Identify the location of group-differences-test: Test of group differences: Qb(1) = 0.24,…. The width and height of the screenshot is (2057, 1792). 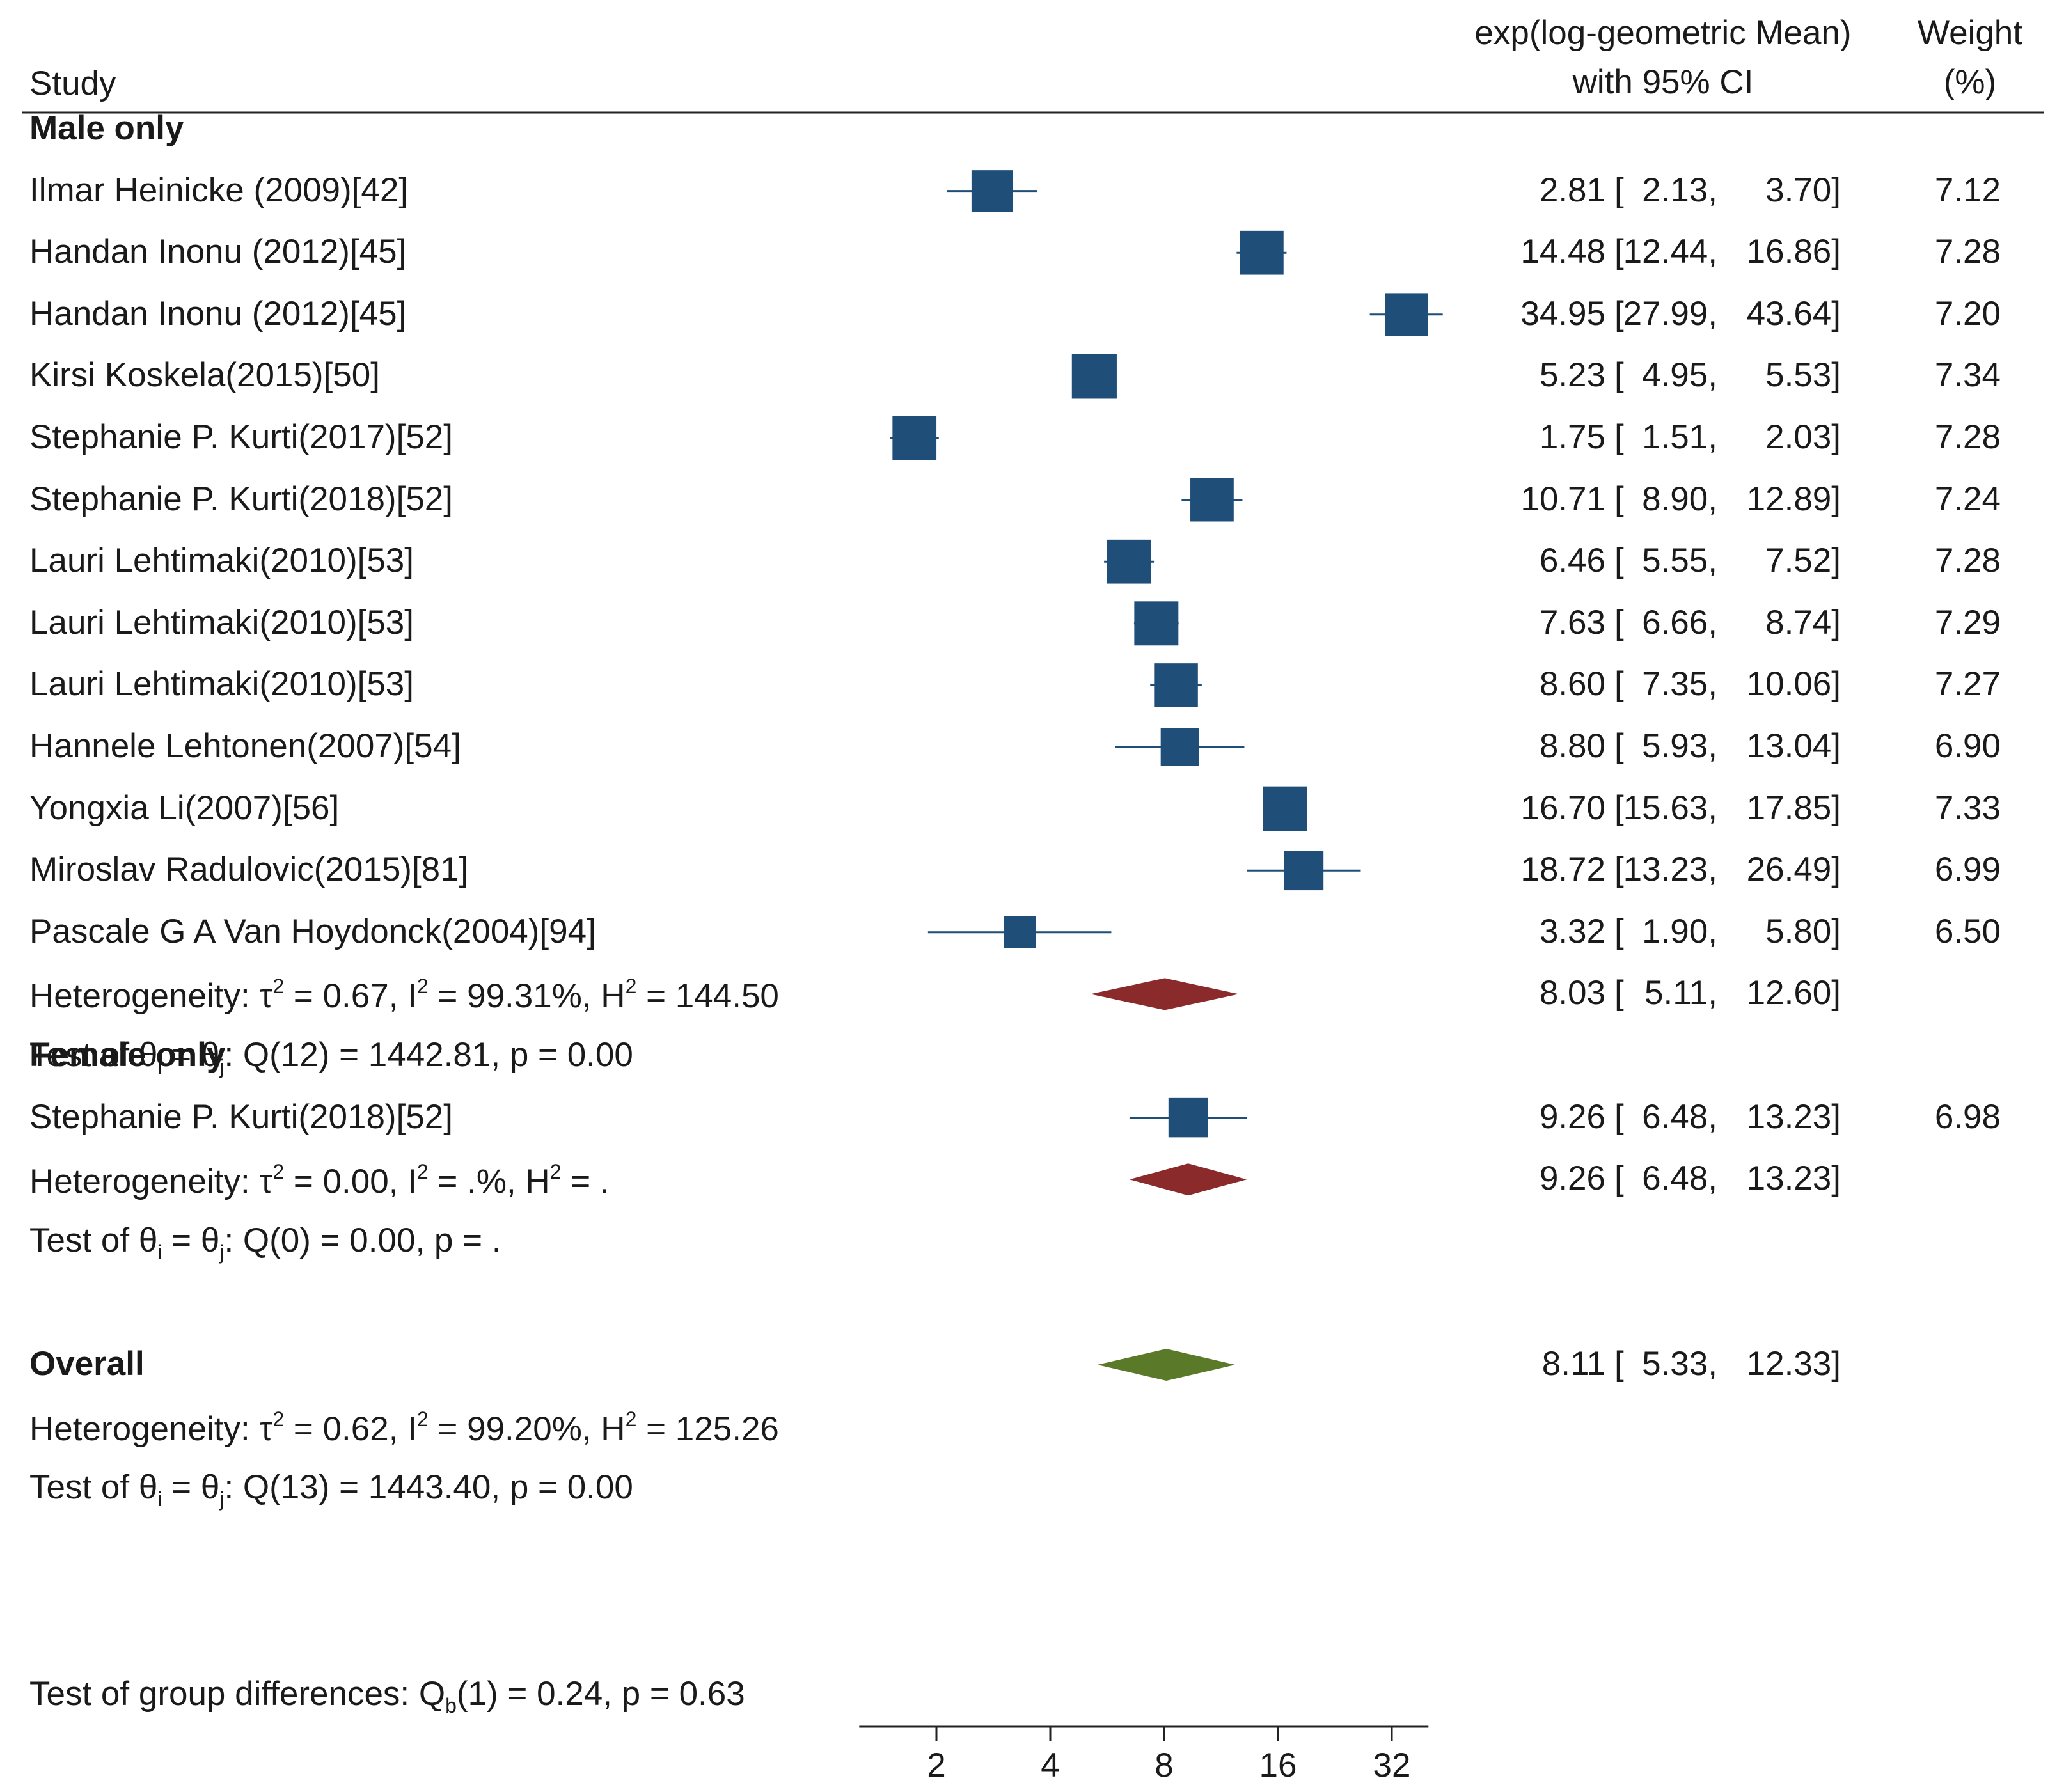
(387, 1697).